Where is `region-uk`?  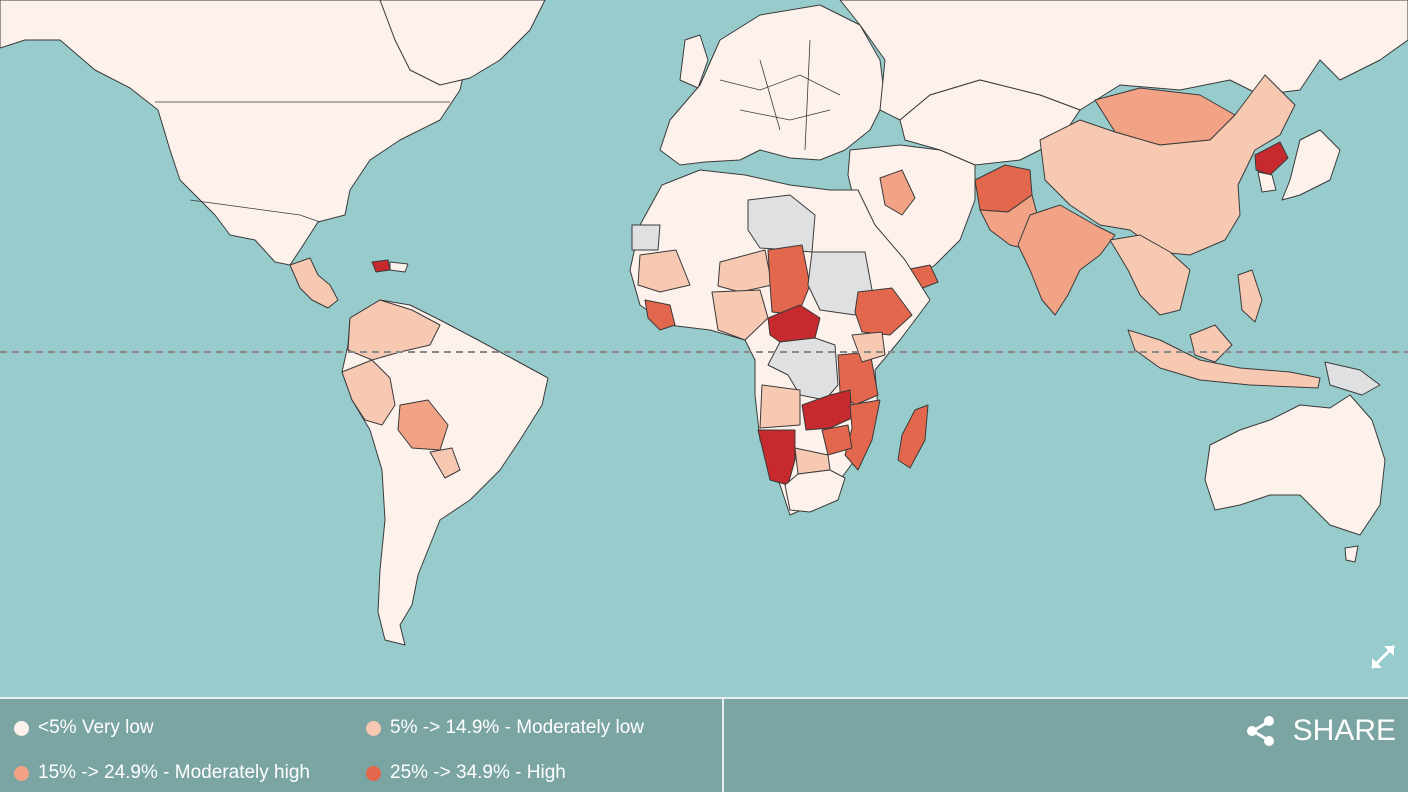 region-uk is located at coordinates (694, 61).